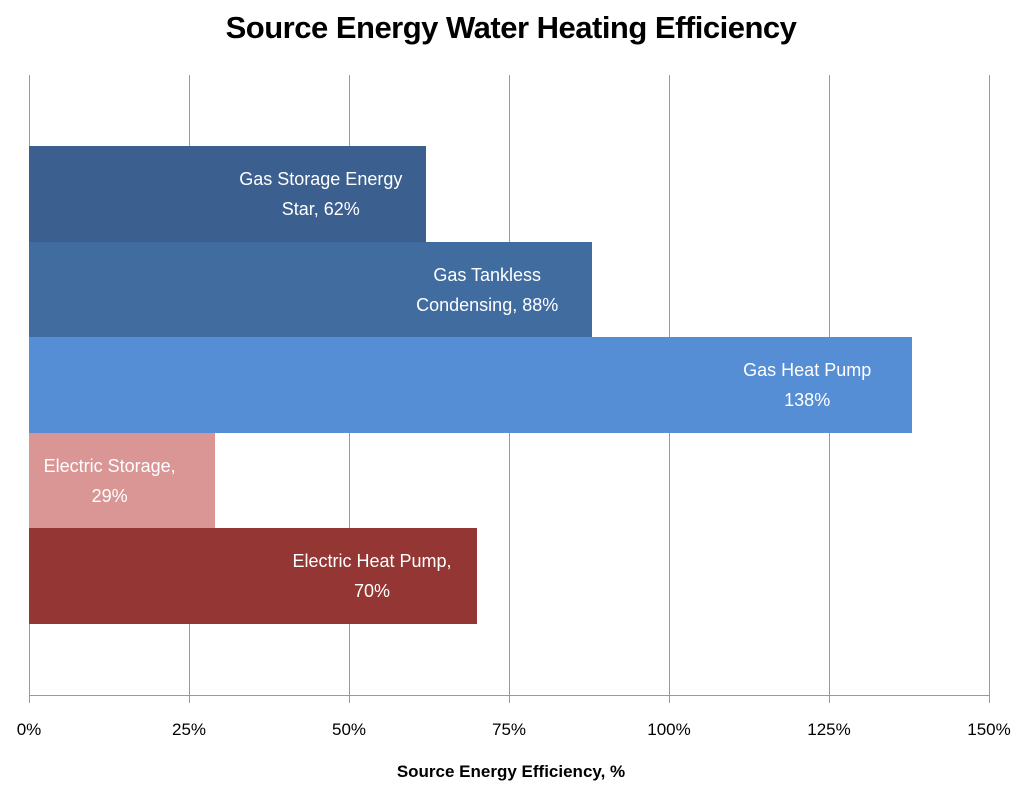 This screenshot has height=786, width=1022. I want to click on x-axis-line, so click(509, 695).